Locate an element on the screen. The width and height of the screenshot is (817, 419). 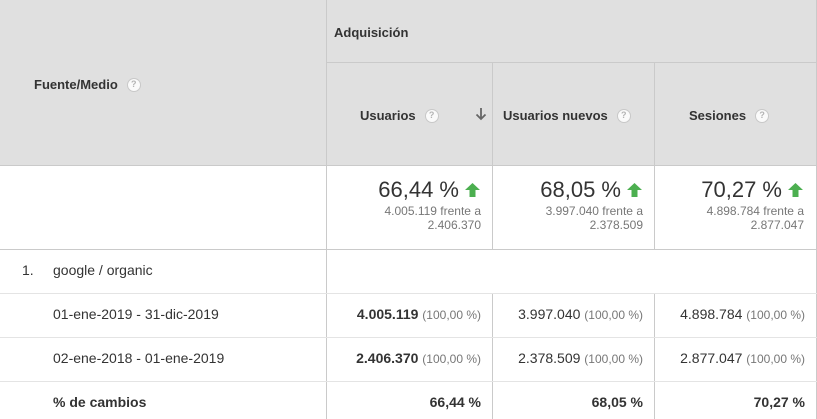
summary-cell-usuarios: 66,44 % 4.005.119 frente a 2.406.370 is located at coordinates (406, 204).